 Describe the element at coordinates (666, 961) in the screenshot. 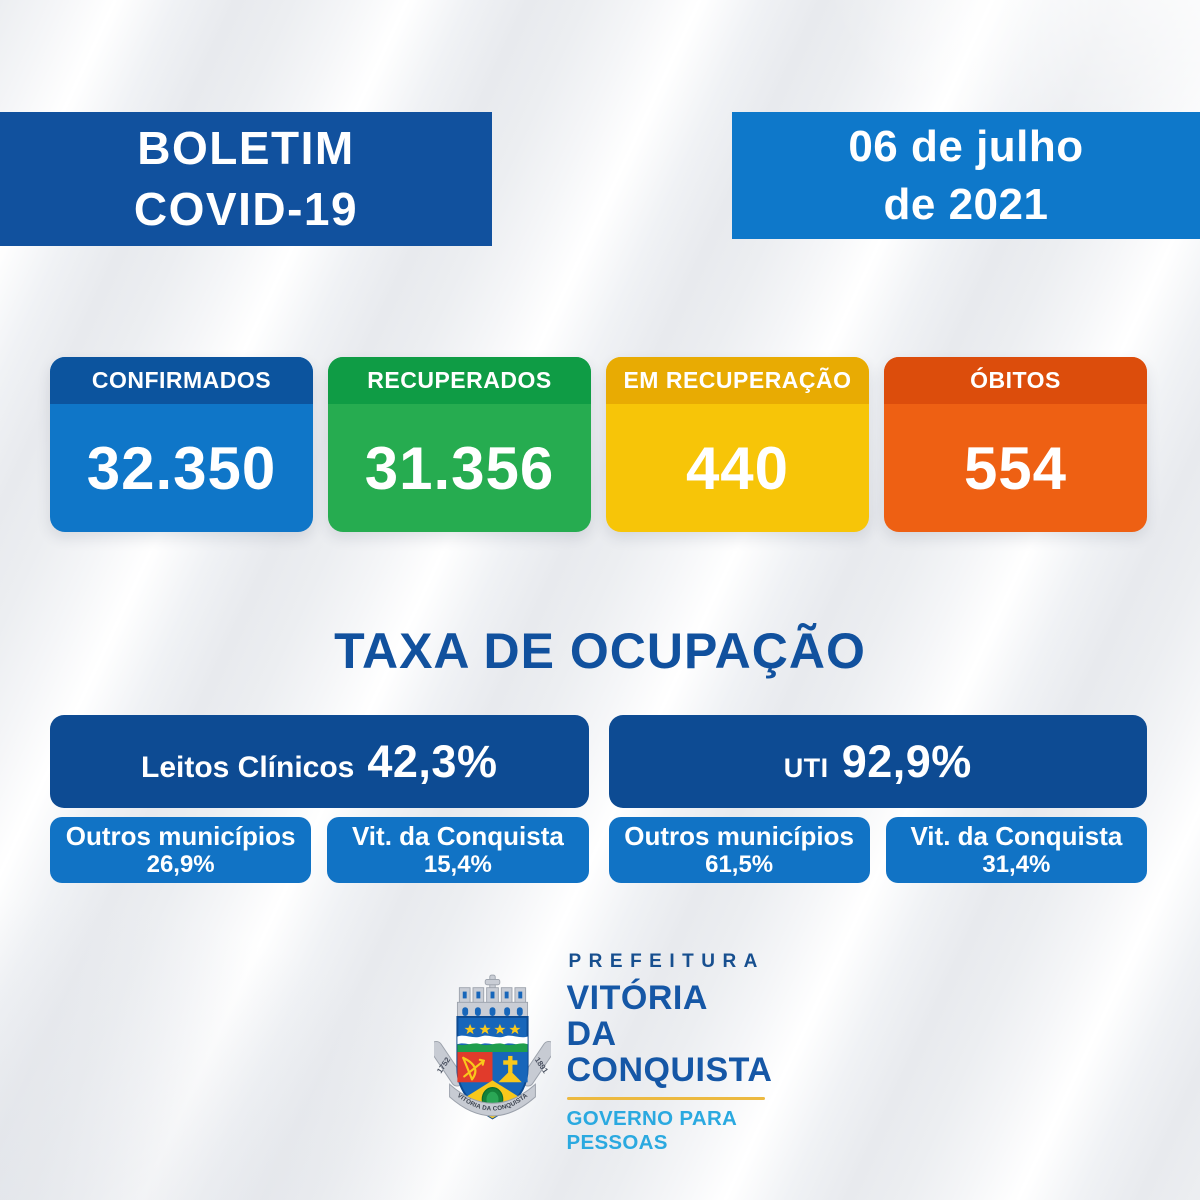

I see `logo-org-label: PREFEITURA` at that location.